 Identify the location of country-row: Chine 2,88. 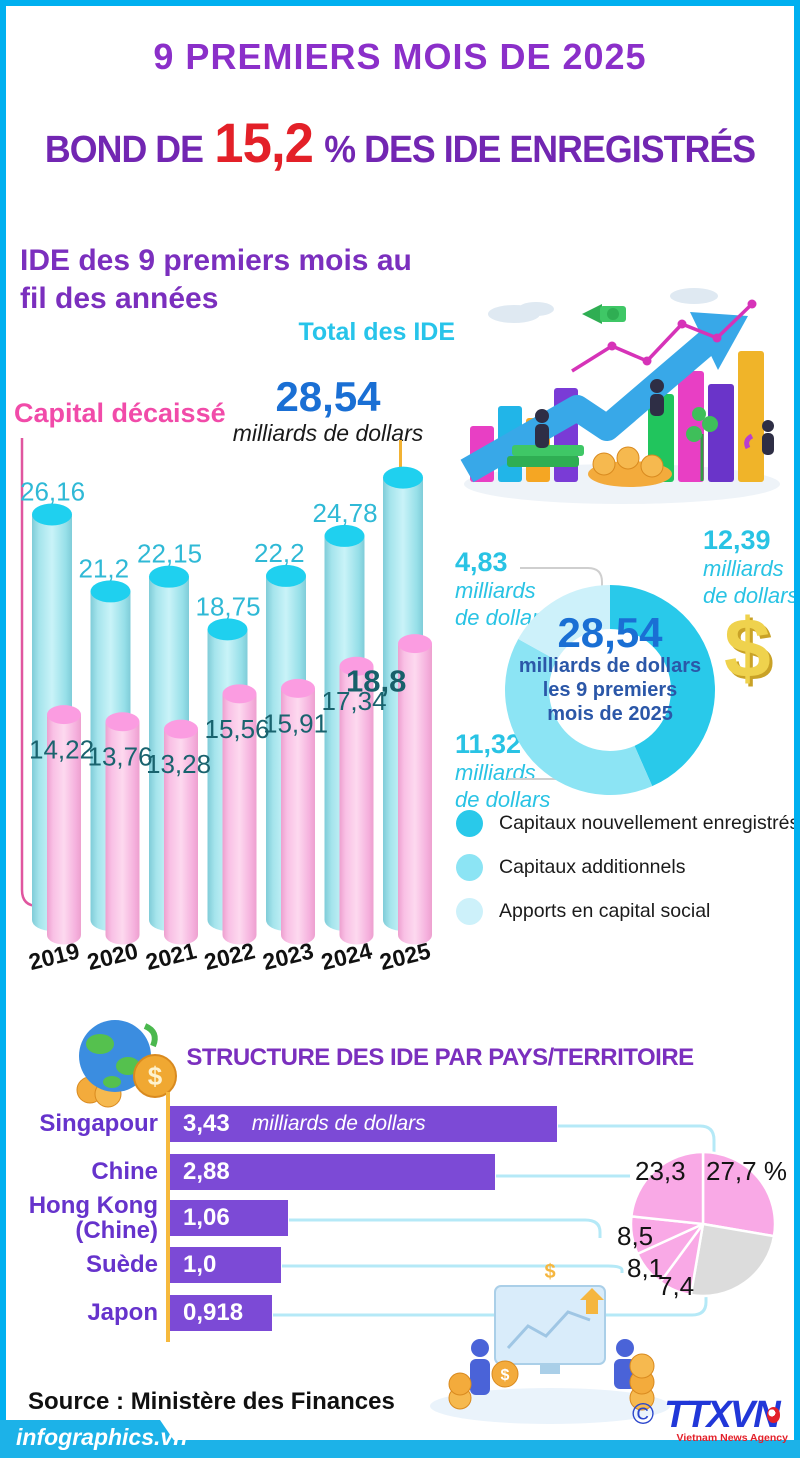
(310, 1172).